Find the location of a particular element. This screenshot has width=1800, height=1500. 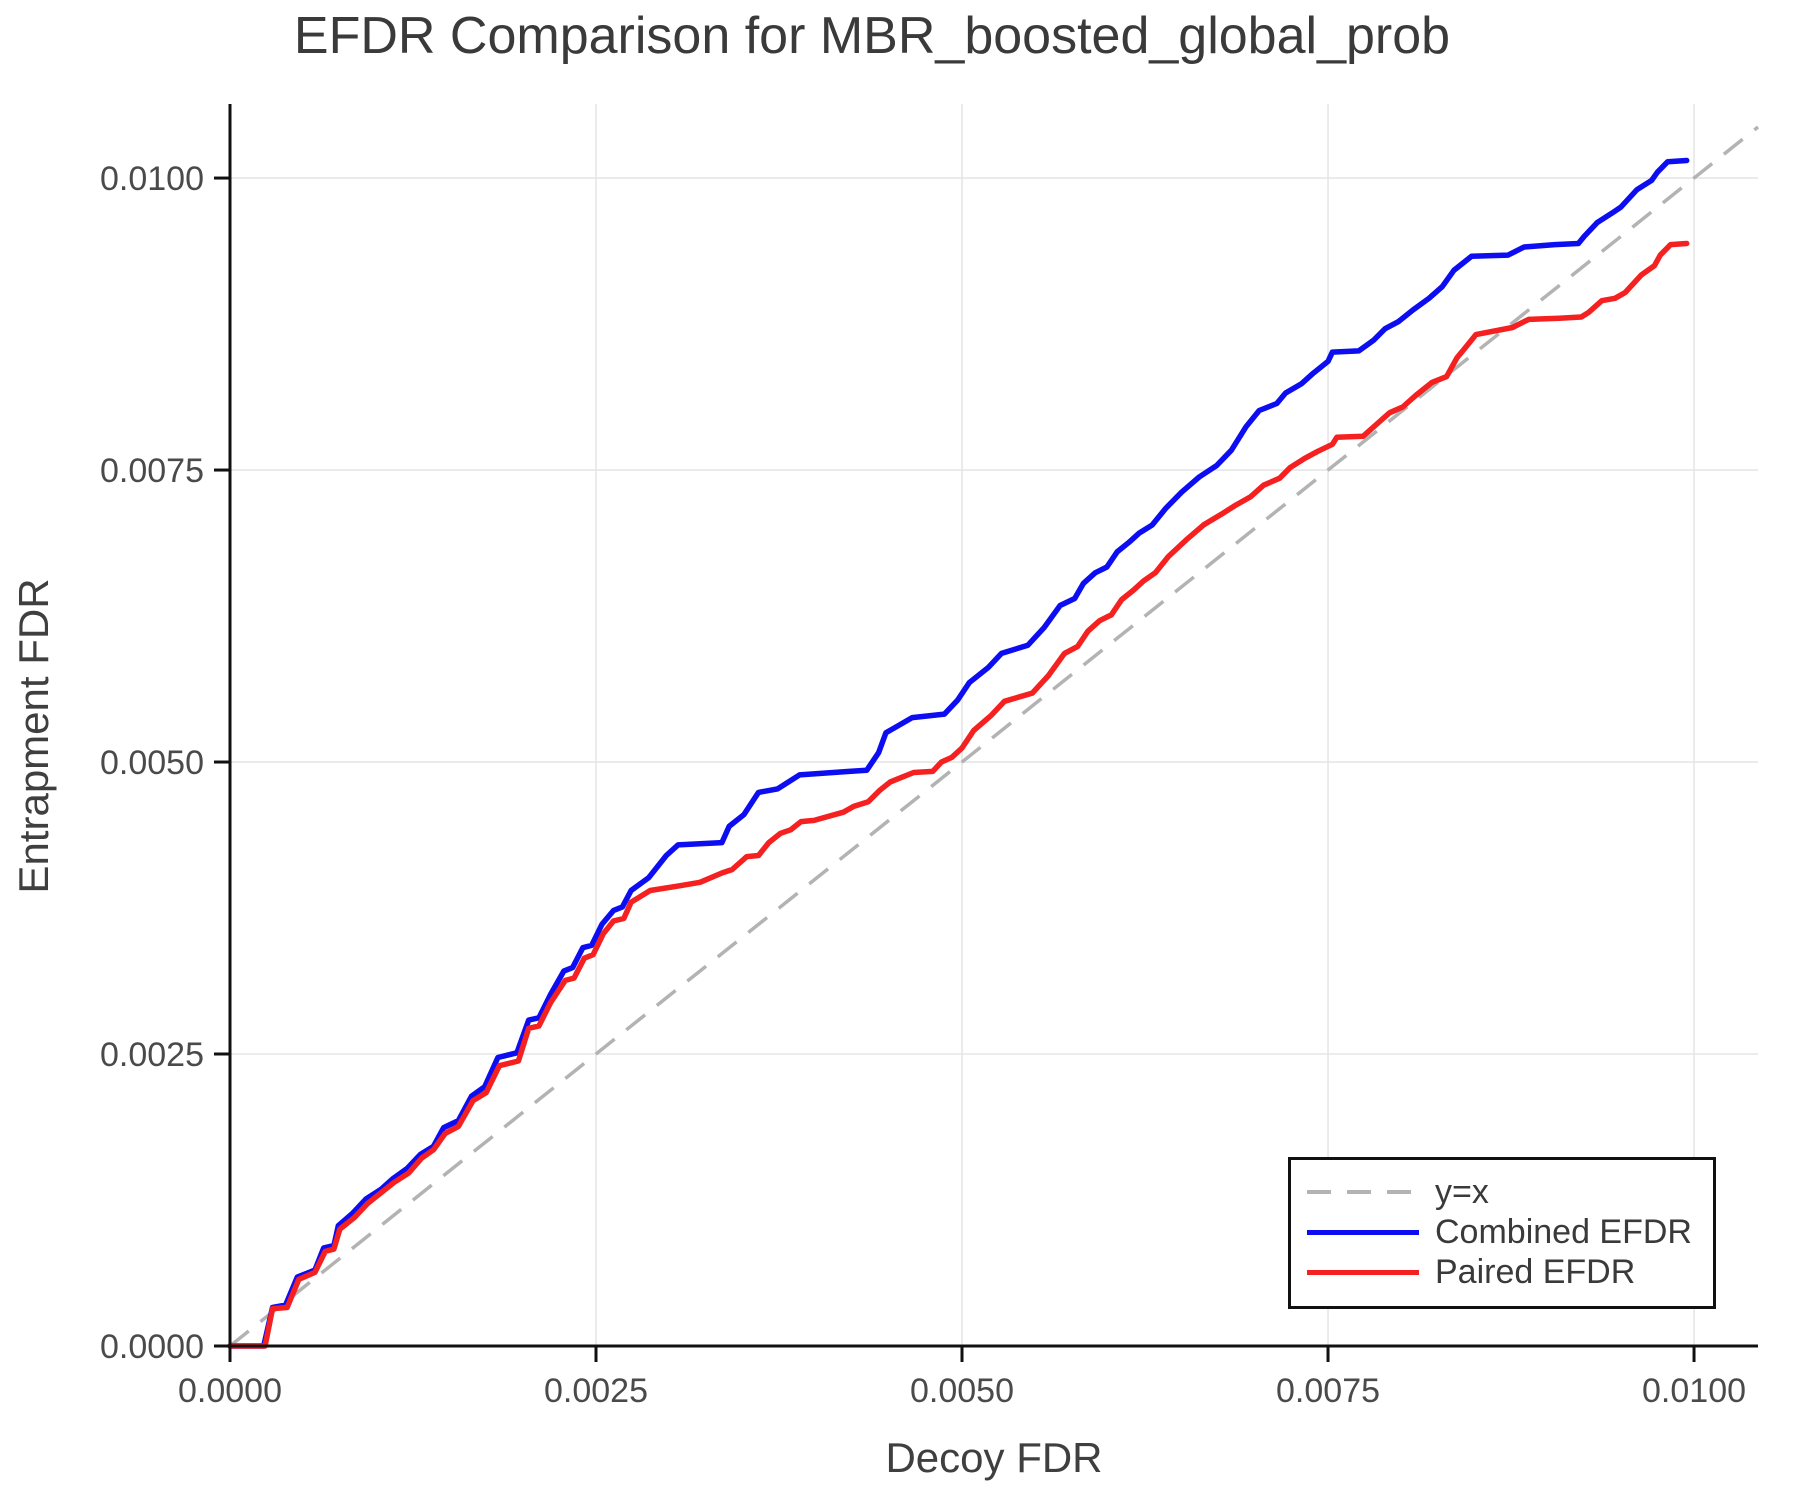

legend: y=x Combined EFDR Paired EFDR is located at coordinates (1502, 1233).